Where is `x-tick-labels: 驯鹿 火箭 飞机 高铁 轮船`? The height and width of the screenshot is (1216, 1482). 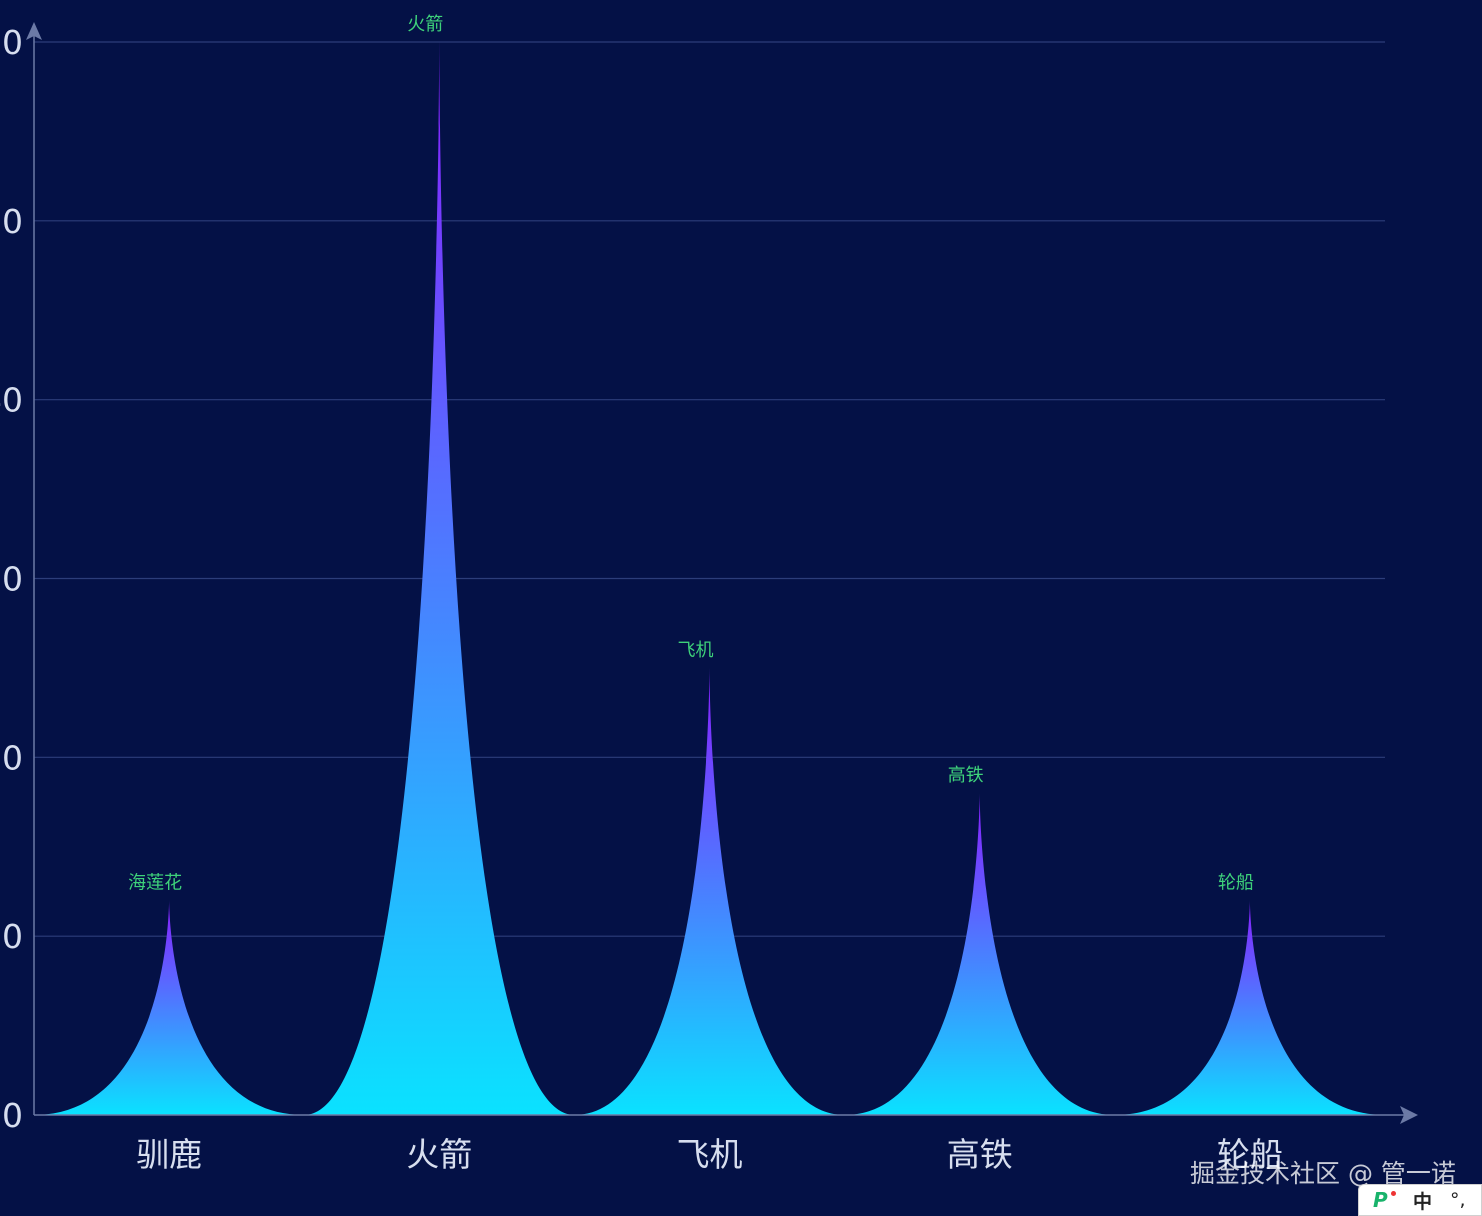
x-tick-labels: 驯鹿 火箭 飞机 高铁 轮船 is located at coordinates (709, 1154).